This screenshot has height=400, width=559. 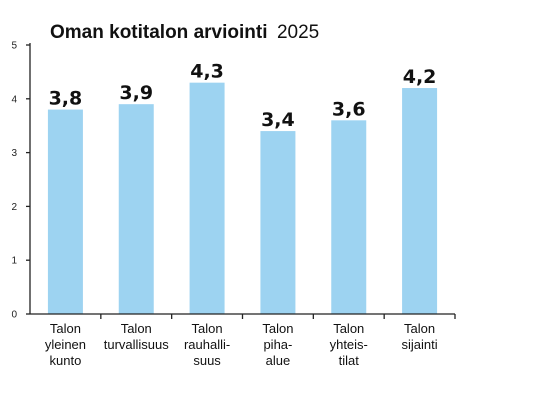 I want to click on y-tick-label: 4, so click(x=14, y=99).